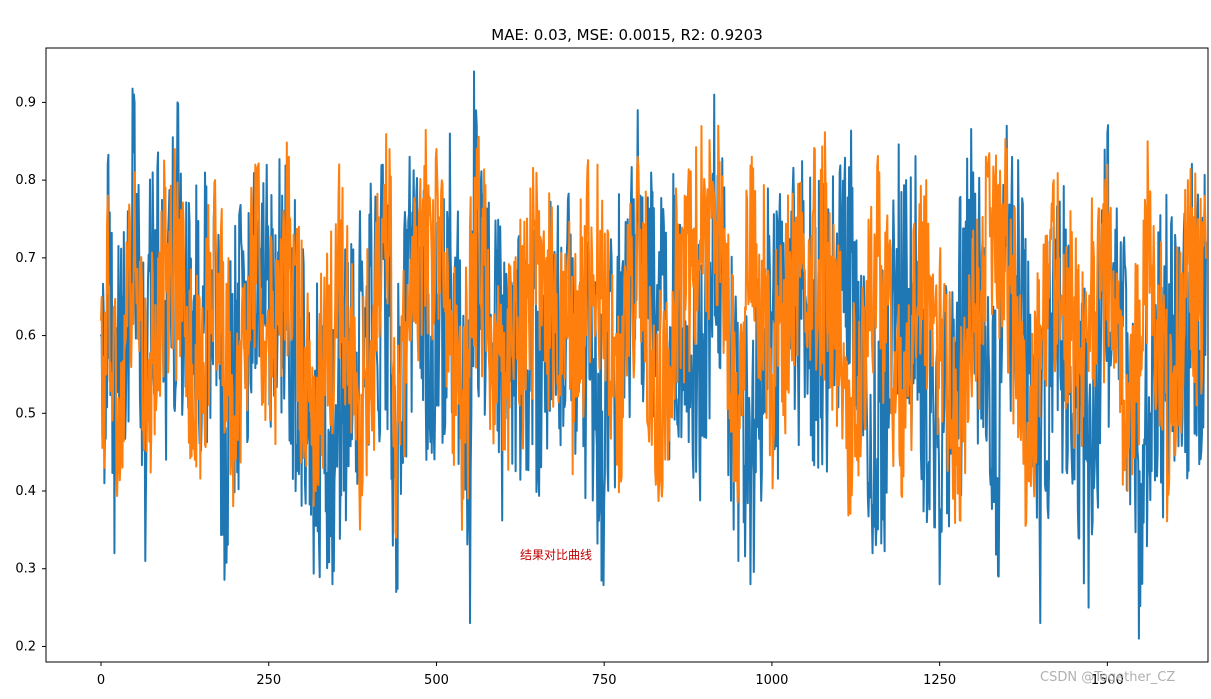 This screenshot has height=699, width=1211. Describe the element at coordinates (25, 336) in the screenshot. I see `y-tick-label: 0.6` at that location.